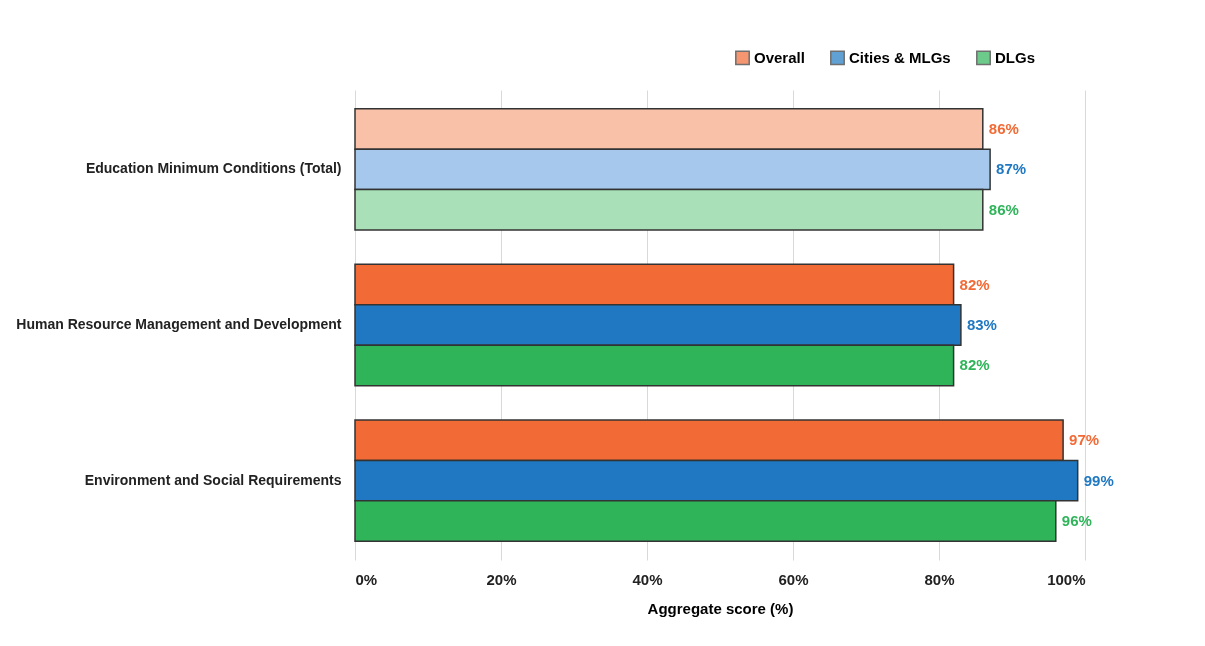 This screenshot has width=1205, height=646. What do you see at coordinates (981, 324) in the screenshot?
I see `data-label: 83%` at bounding box center [981, 324].